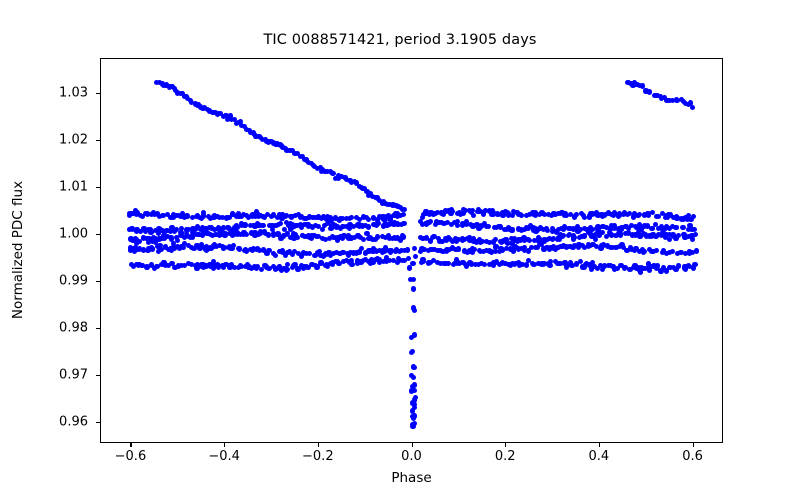 The image size is (800, 500). I want to click on x-tick-label: 0.4, so click(599, 456).